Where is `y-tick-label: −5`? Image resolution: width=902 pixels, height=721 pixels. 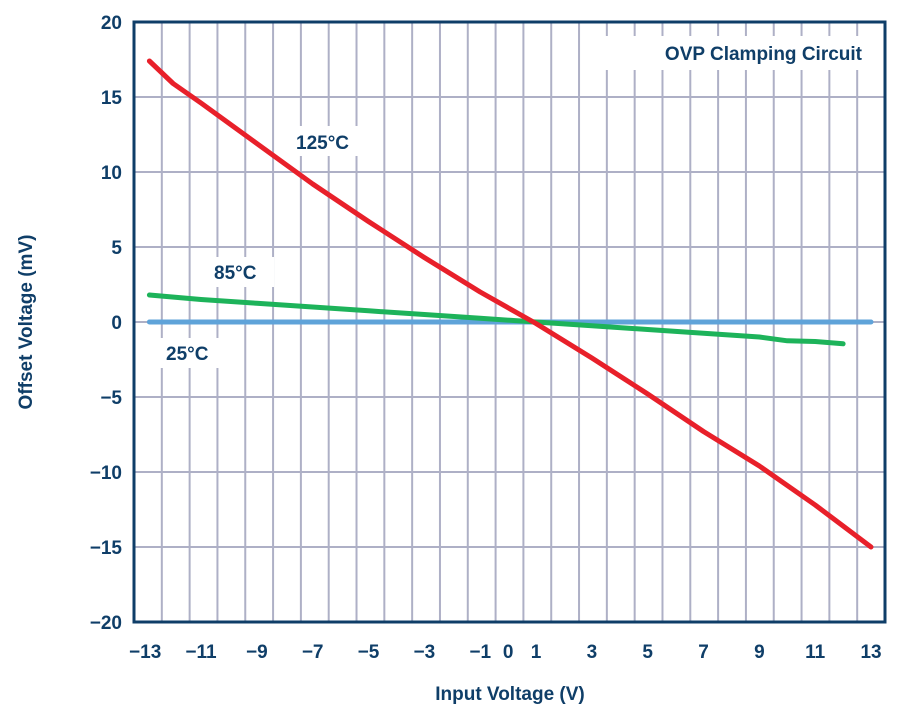
y-tick-label: −5 is located at coordinates (111, 398).